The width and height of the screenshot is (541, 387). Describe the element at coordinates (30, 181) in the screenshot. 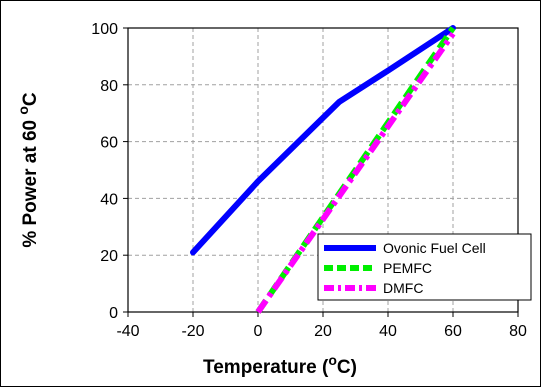

I see `y-axis-title-main: % Power at 60` at that location.